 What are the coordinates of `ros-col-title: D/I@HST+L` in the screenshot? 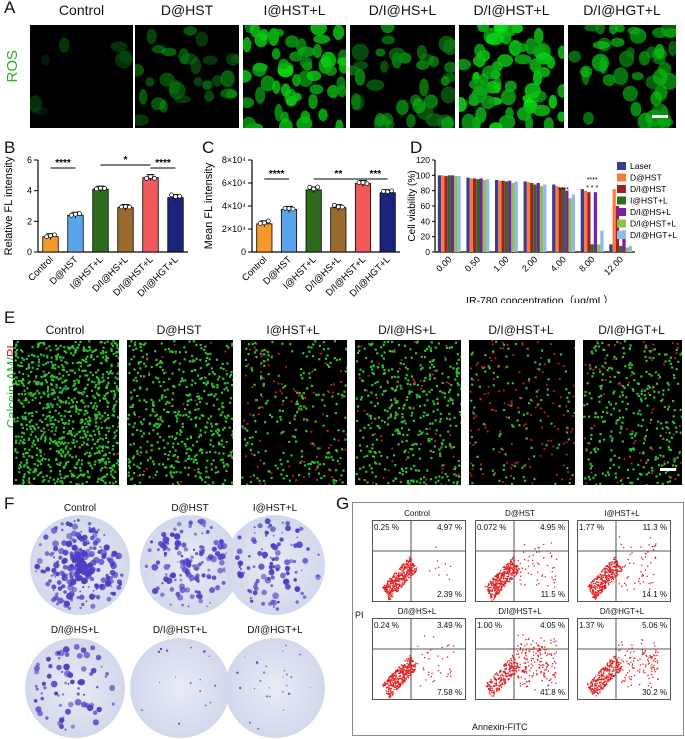 It's located at (511, 10).